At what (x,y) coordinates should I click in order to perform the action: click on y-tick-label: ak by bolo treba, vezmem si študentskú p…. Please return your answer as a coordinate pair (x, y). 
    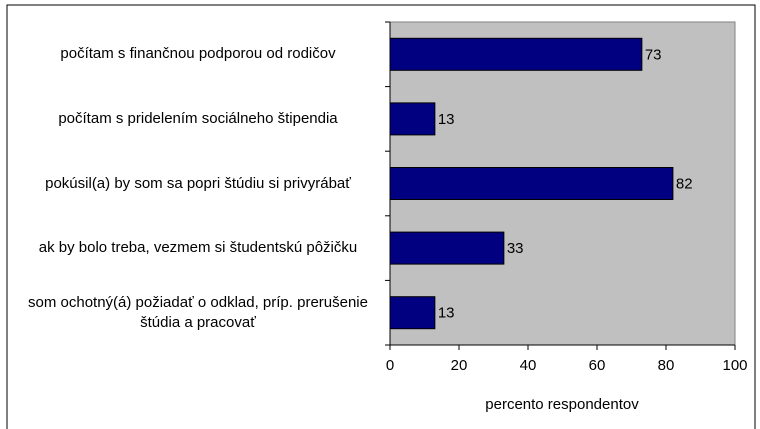
    Looking at the image, I should click on (198, 248).